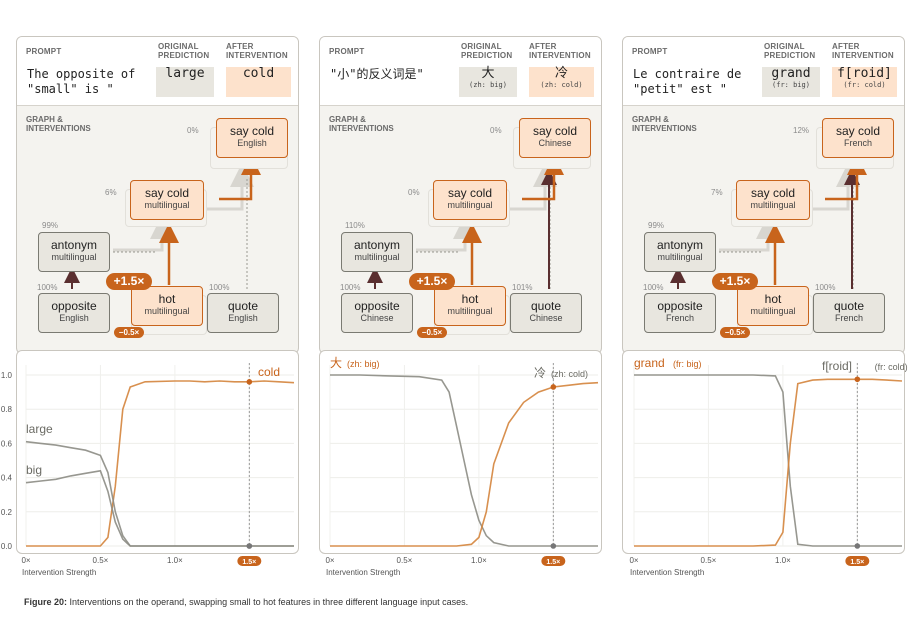 Image resolution: width=913 pixels, height=621 pixels. Describe the element at coordinates (801, 130) in the screenshot. I see `pct-say-cold-top: 12%` at that location.